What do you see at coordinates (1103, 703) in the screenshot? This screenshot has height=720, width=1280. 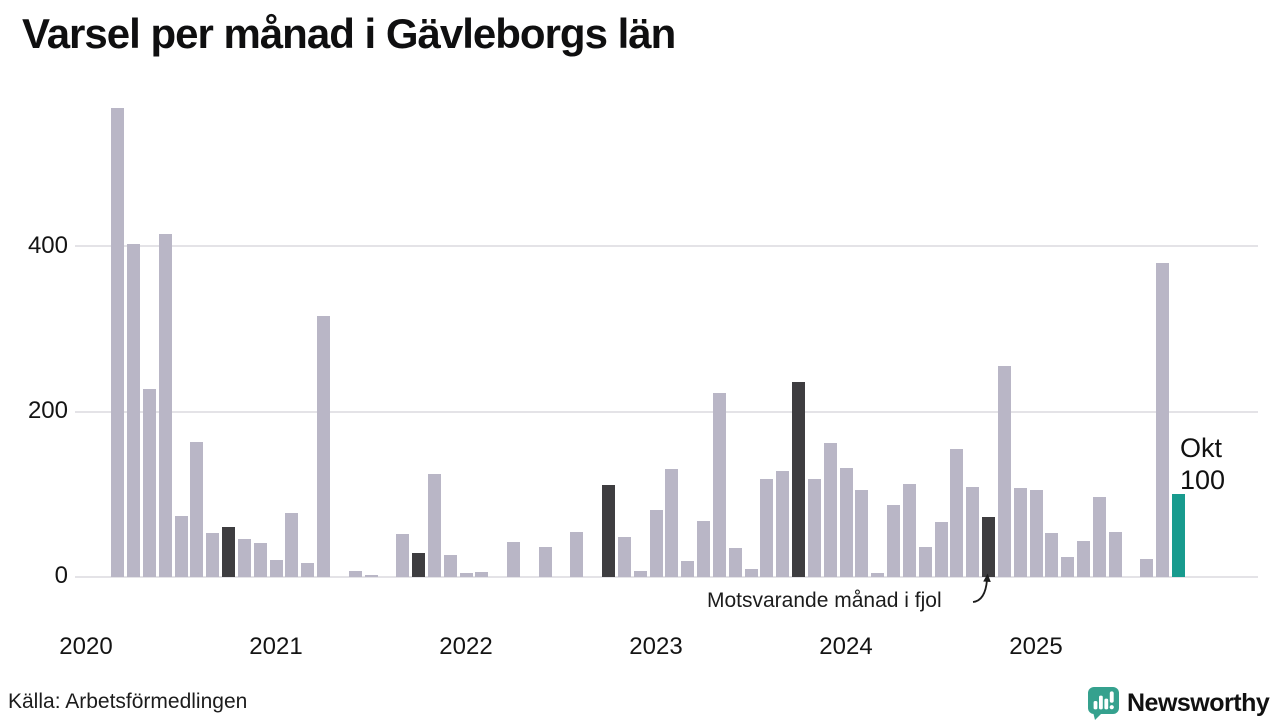 I see `newsworthy-bubble-chart-icon` at bounding box center [1103, 703].